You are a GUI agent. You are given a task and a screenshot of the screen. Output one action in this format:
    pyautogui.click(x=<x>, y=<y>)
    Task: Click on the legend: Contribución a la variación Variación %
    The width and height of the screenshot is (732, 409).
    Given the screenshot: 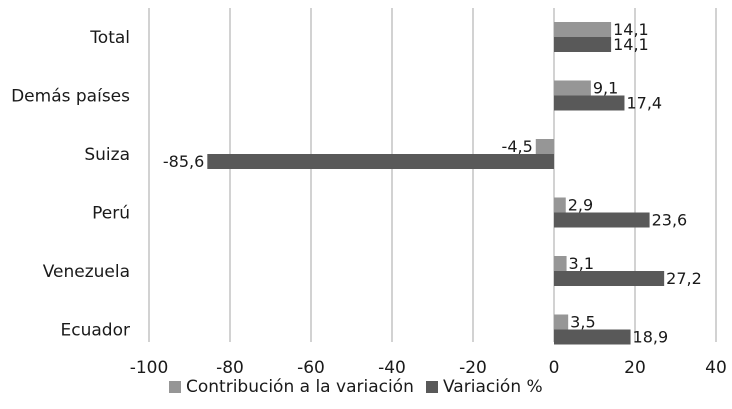 What is the action you would take?
    pyautogui.click(x=356, y=387)
    